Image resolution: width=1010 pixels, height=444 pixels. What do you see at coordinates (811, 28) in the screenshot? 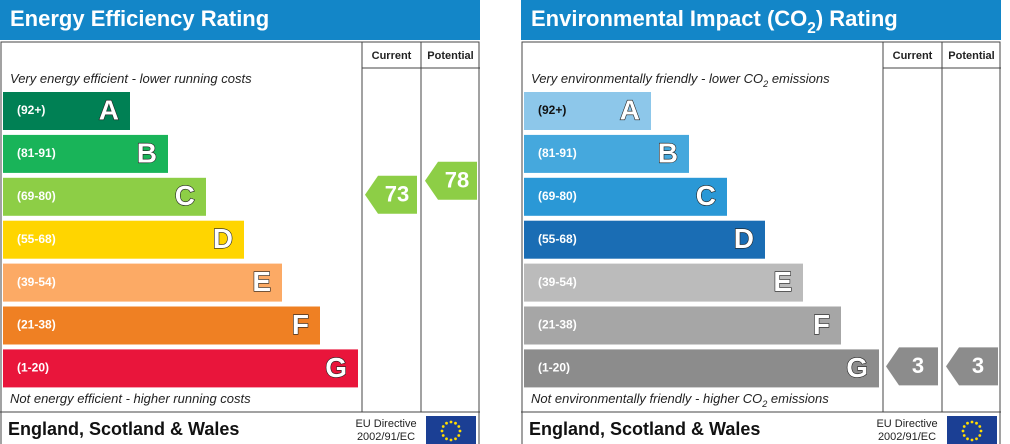
I see `panel-title-part: 2` at bounding box center [811, 28].